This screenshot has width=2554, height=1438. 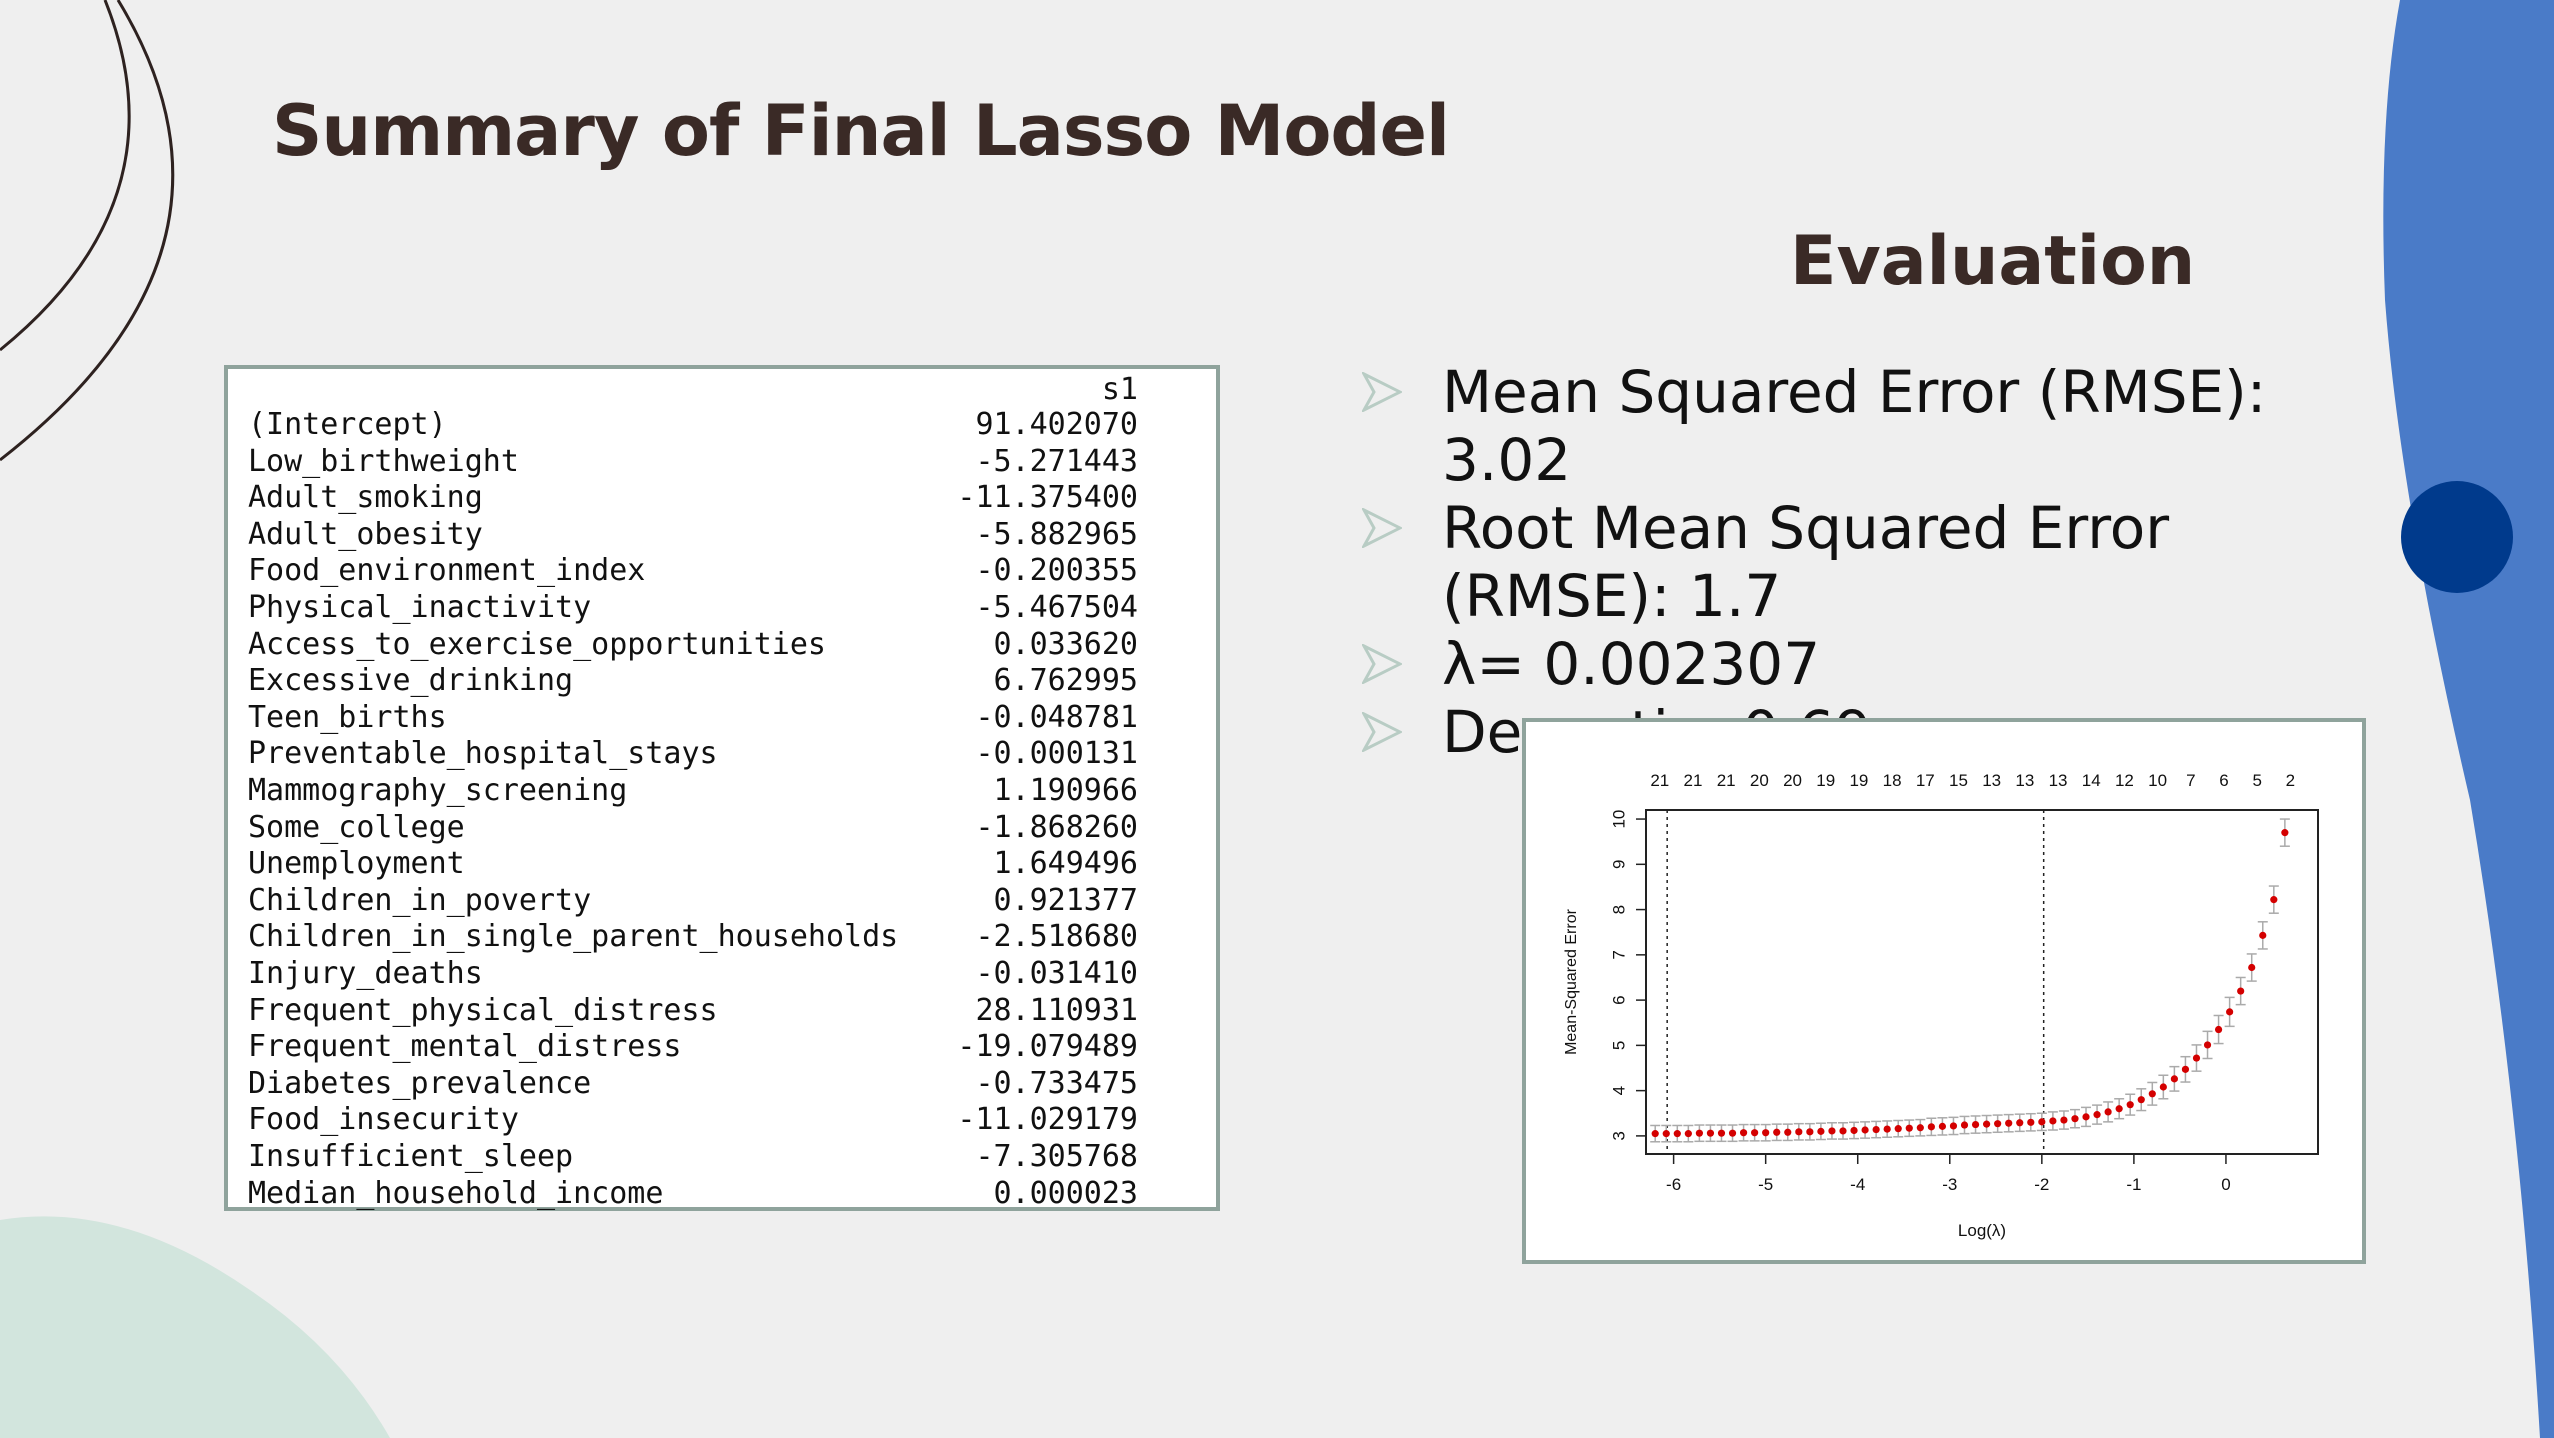 I want to click on coefficient-value: -19.079489, so click(x=1047, y=1047).